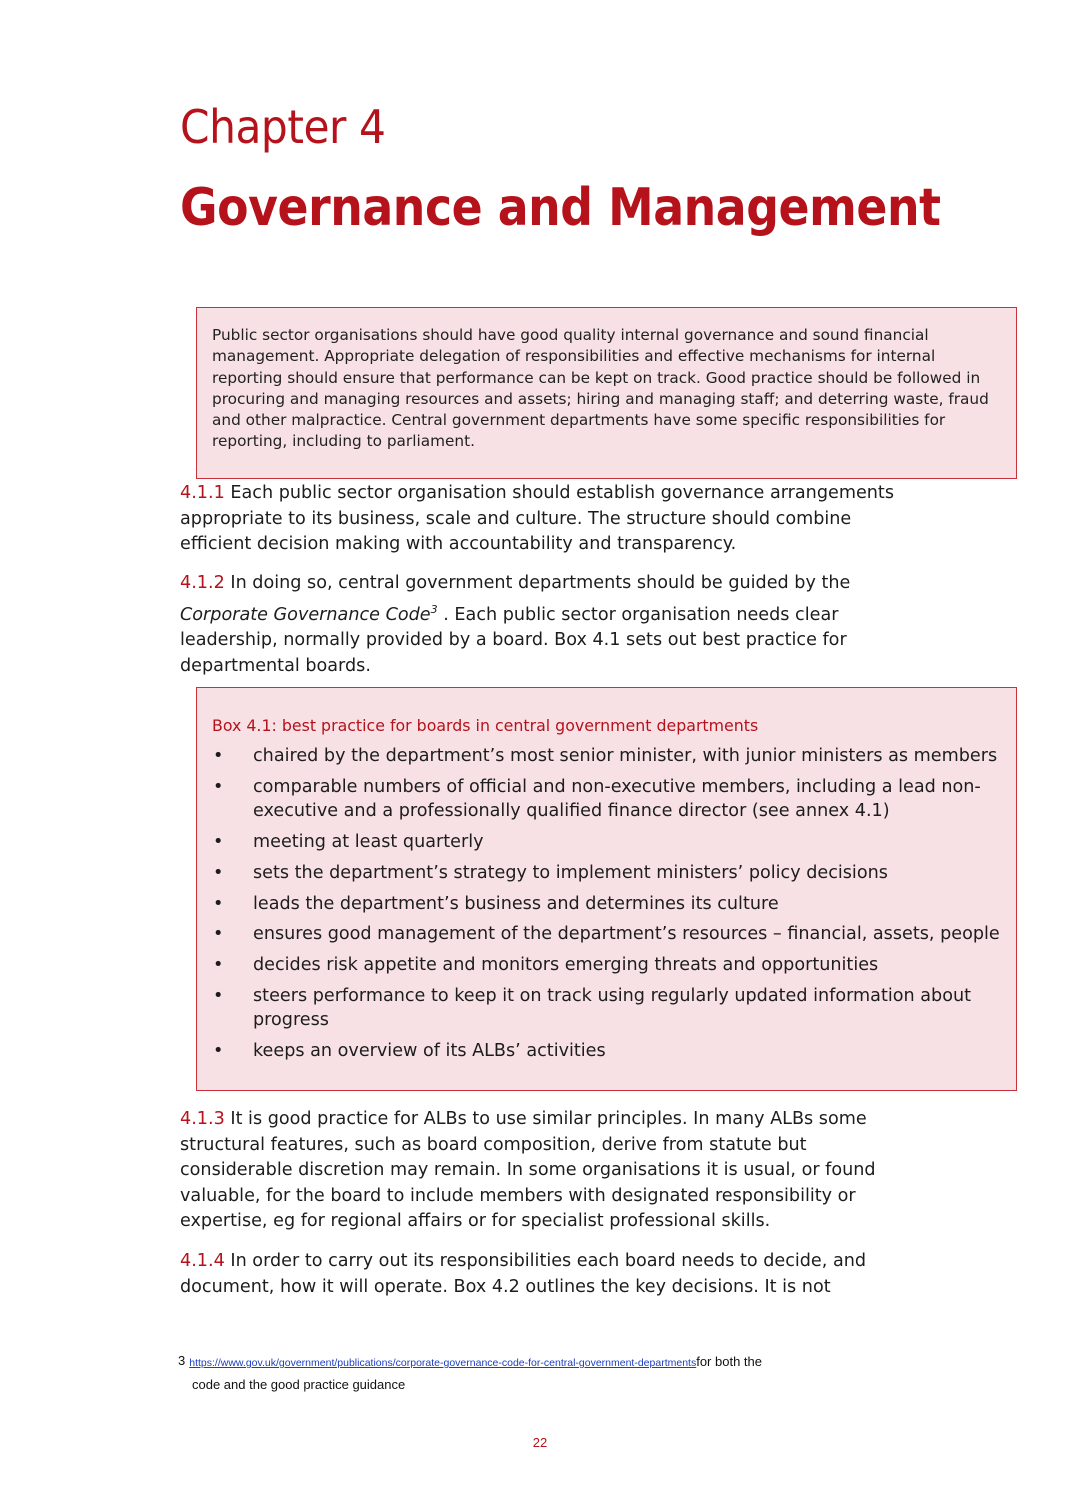 This screenshot has height=1489, width=1080. What do you see at coordinates (560, 208) in the screenshot?
I see `chapter-title: Governance and Management` at bounding box center [560, 208].